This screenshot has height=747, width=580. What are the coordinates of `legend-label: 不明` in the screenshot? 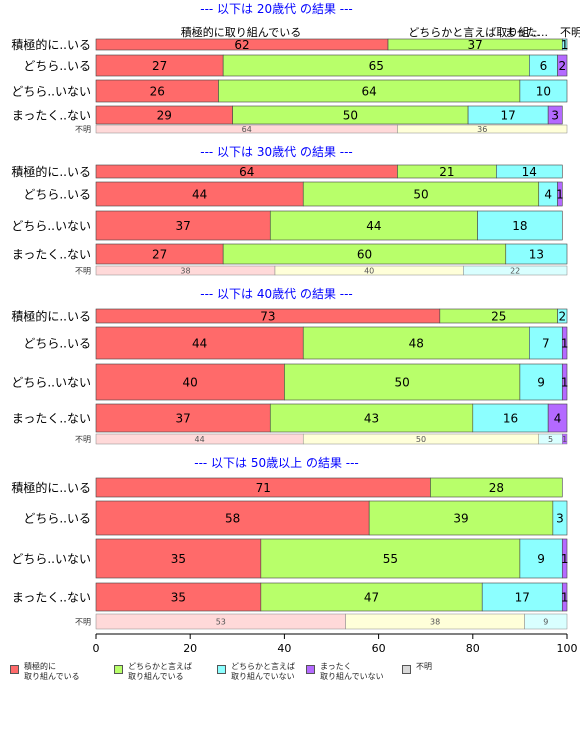 It's located at (424, 666).